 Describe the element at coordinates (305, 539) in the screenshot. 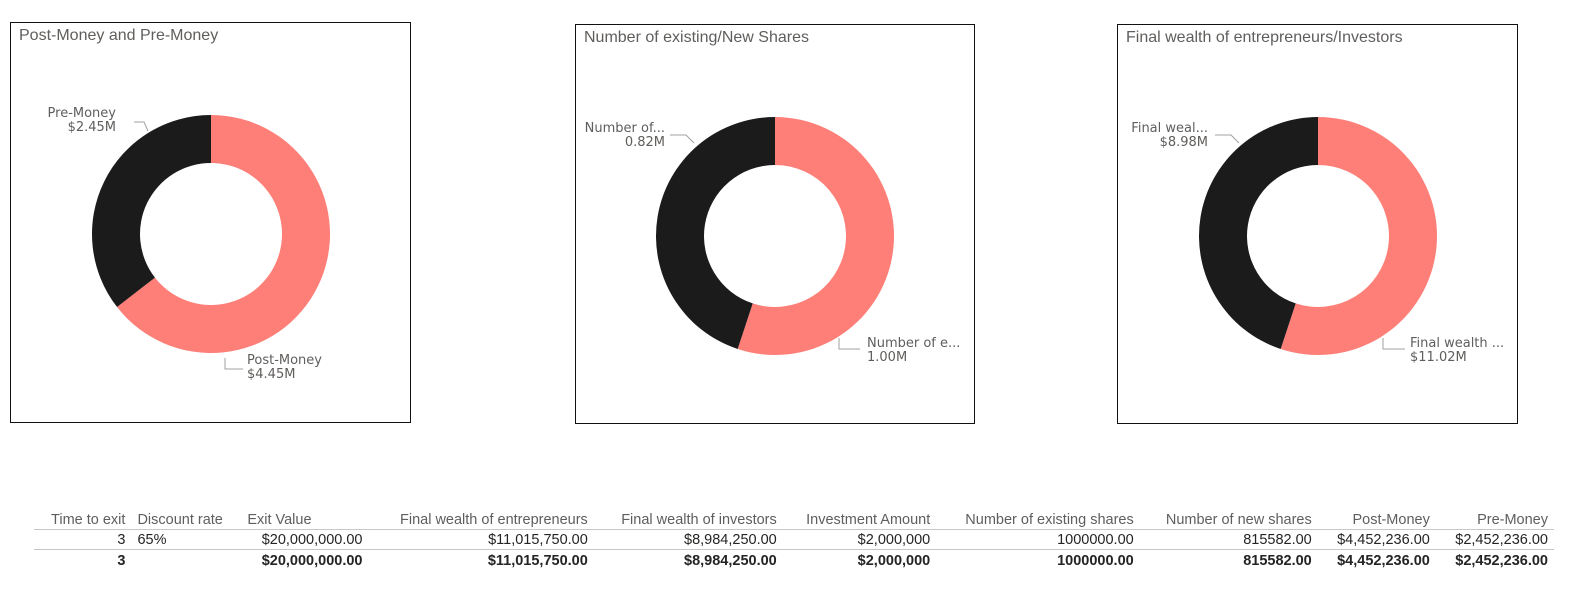

I see `cell-exit-value: $20,000,000.00` at that location.